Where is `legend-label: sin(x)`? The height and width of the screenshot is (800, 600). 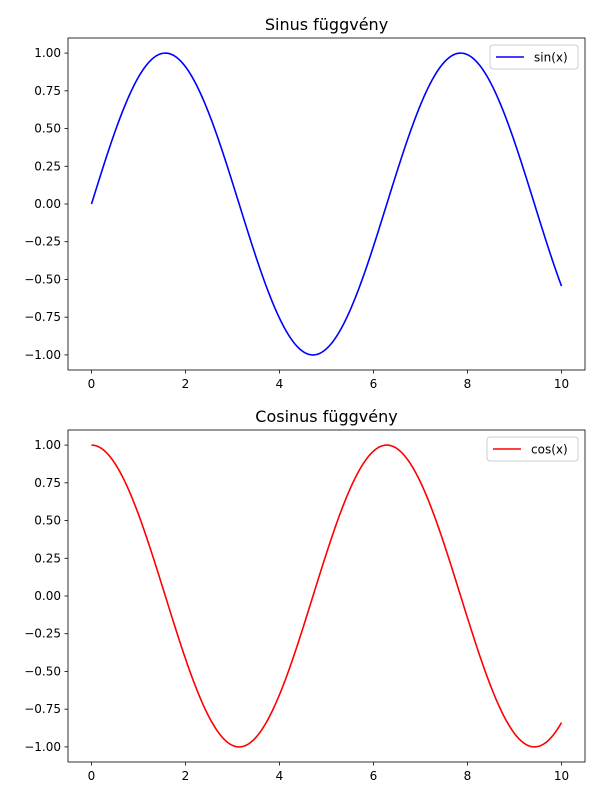 legend-label: sin(x) is located at coordinates (551, 58).